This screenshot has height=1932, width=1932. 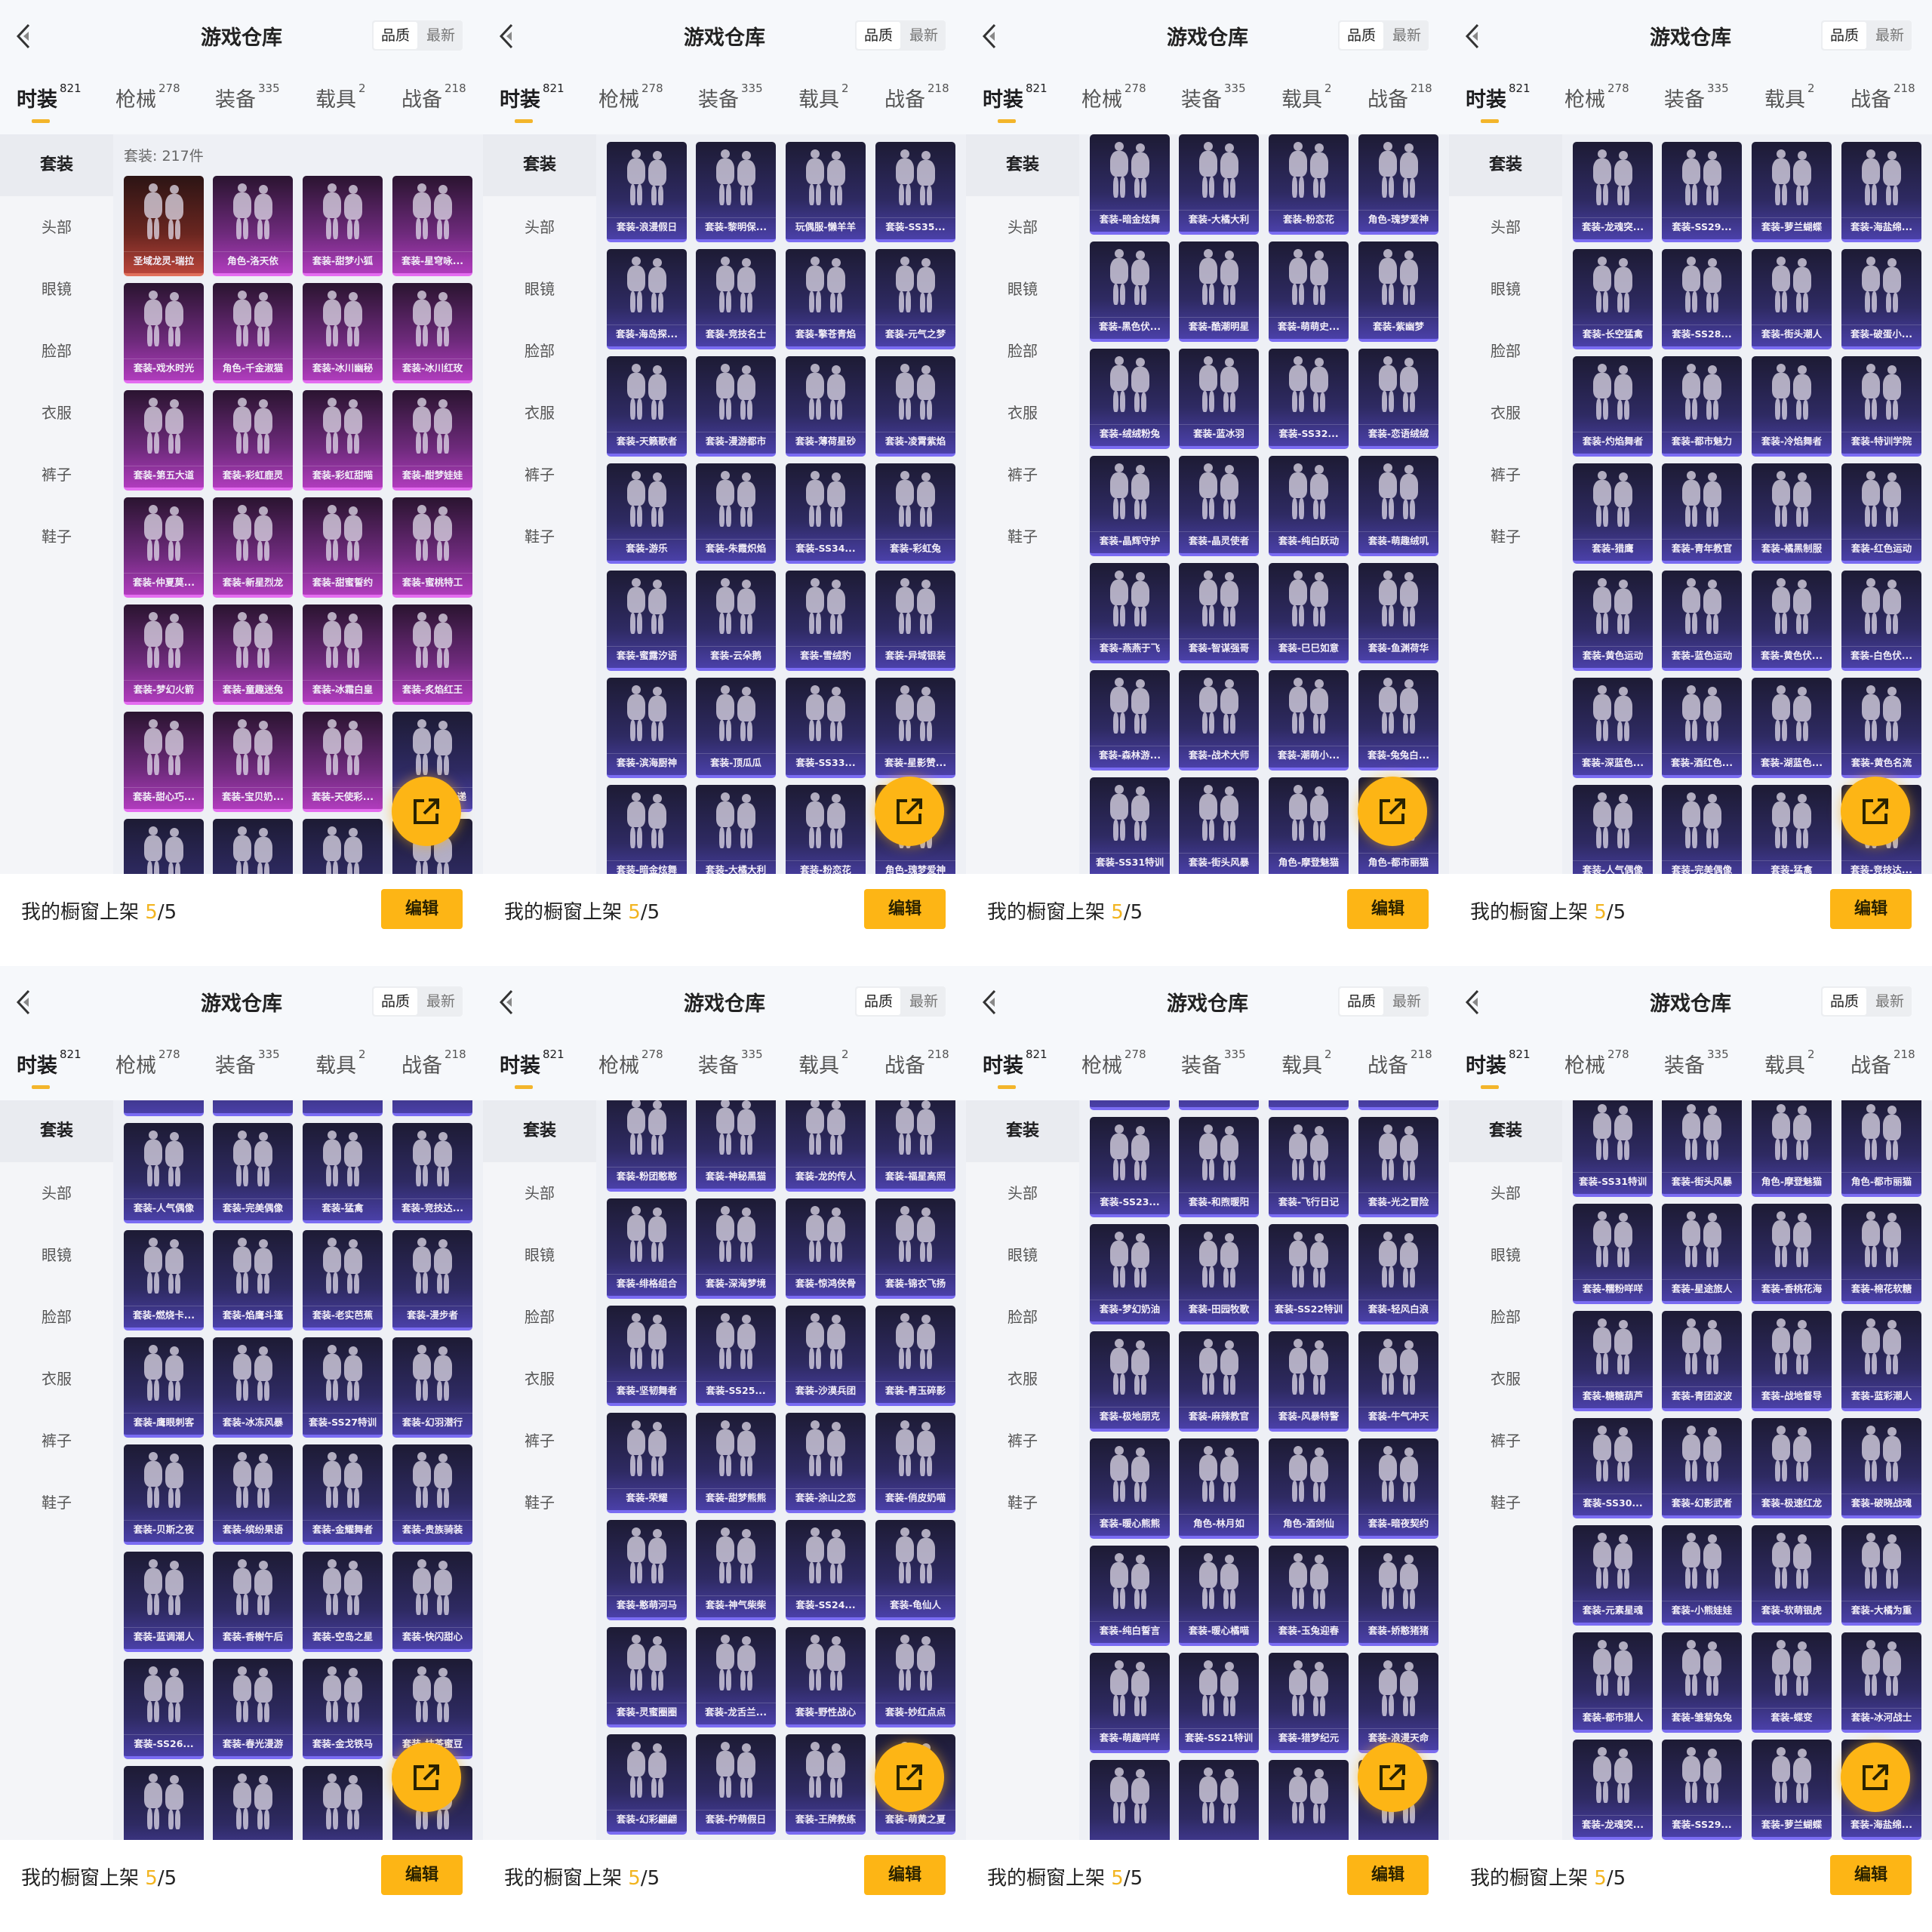 I want to click on item-card: 套装-萌趣绒叽, so click(x=1398, y=506).